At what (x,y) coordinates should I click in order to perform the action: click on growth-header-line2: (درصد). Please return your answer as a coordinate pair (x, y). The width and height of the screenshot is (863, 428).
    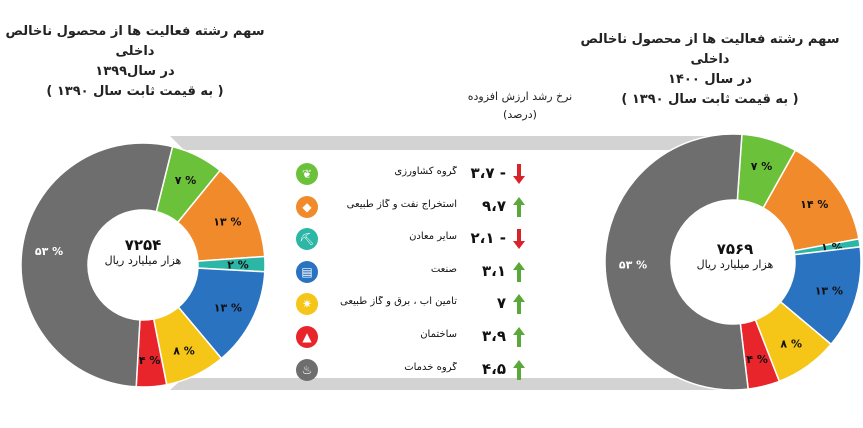
    Looking at the image, I should click on (520, 114).